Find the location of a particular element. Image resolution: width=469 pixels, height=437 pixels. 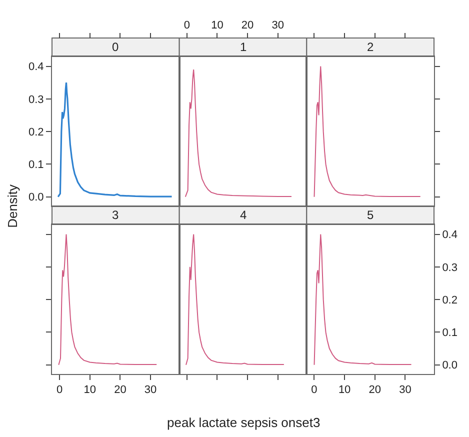

chart-title: 5 is located at coordinates (370, 215).